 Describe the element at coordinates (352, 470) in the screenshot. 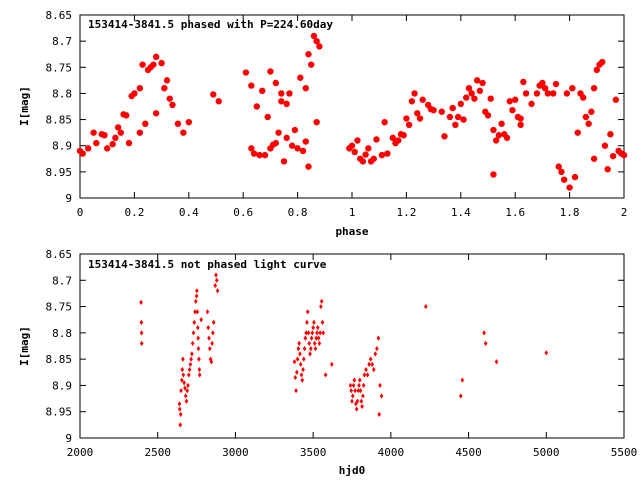

I see `x-axis-label: hjd0` at that location.